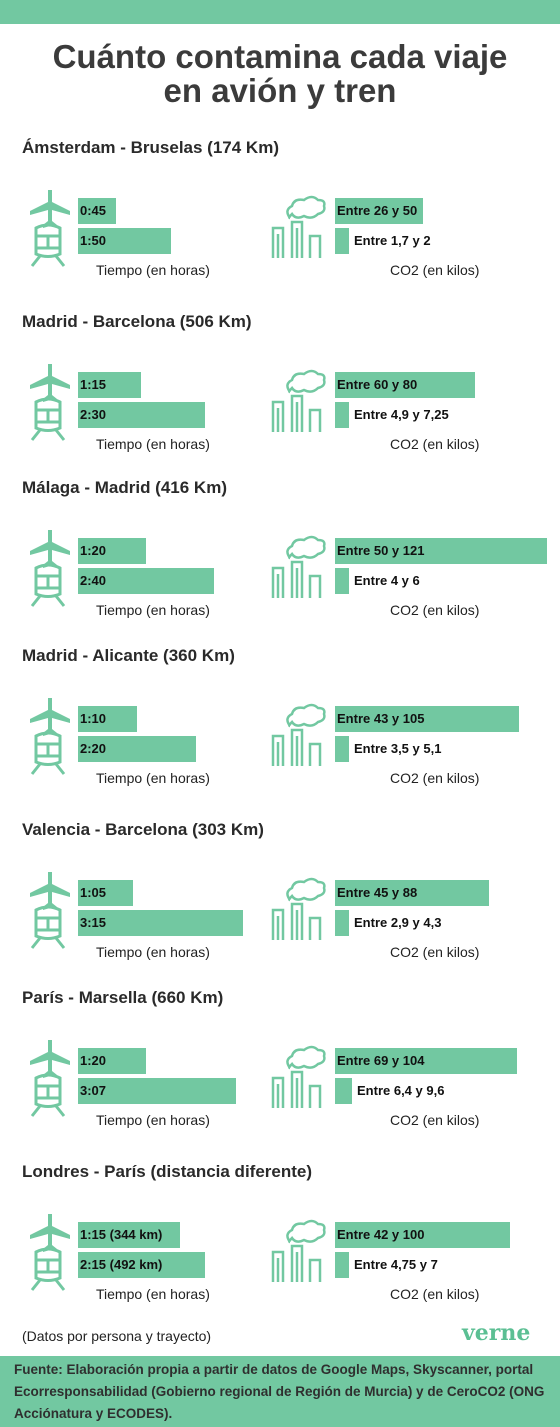 Image resolution: width=560 pixels, height=1427 pixels. What do you see at coordinates (124, 487) in the screenshot?
I see `route-title: Málaga - Madrid (416 Km)` at bounding box center [124, 487].